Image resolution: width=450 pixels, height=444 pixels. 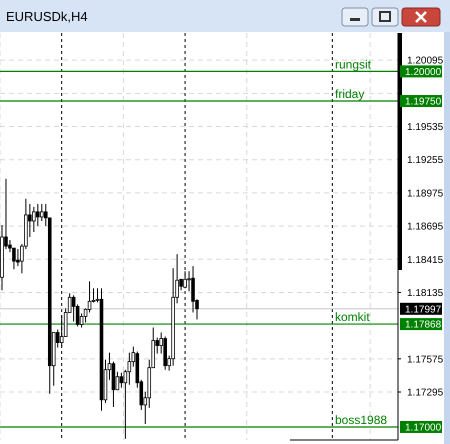 I want to click on text: 1.17000, so click(x=423, y=428).